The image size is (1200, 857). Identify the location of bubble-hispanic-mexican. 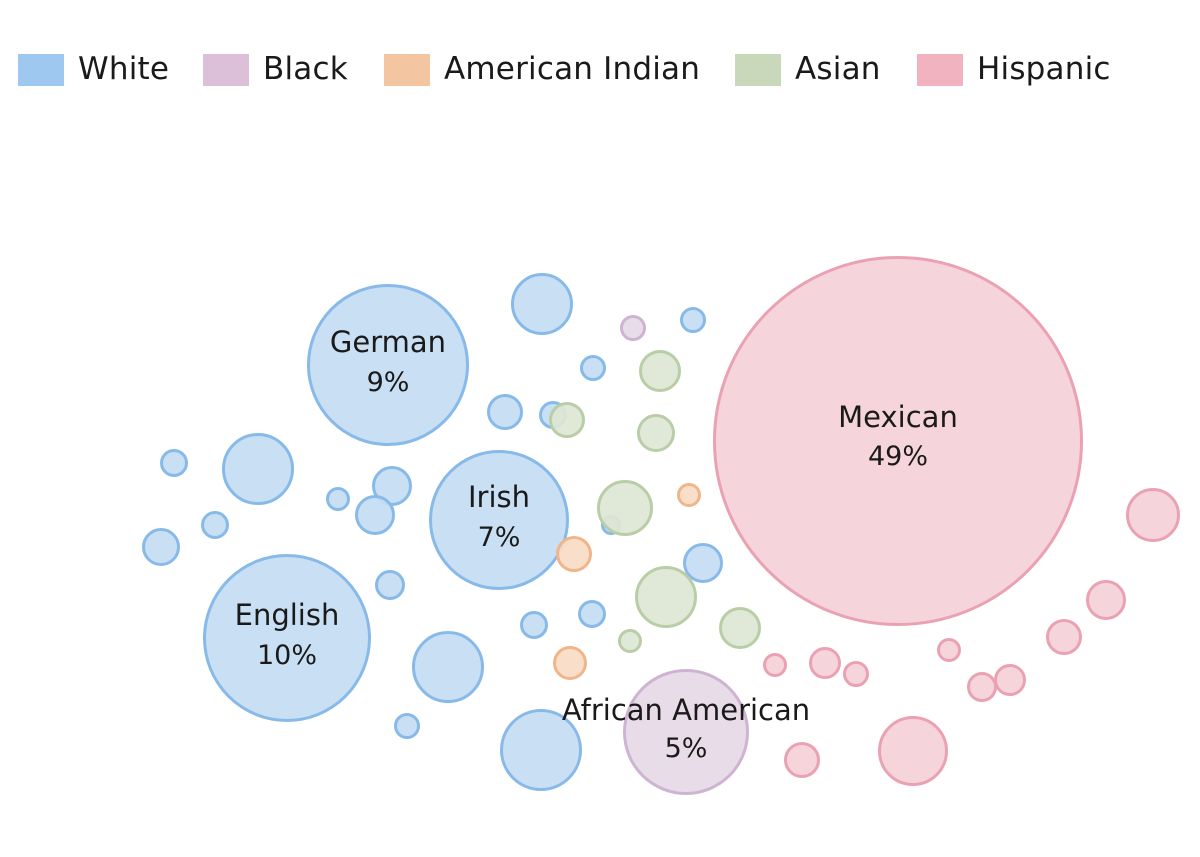
(898, 441).